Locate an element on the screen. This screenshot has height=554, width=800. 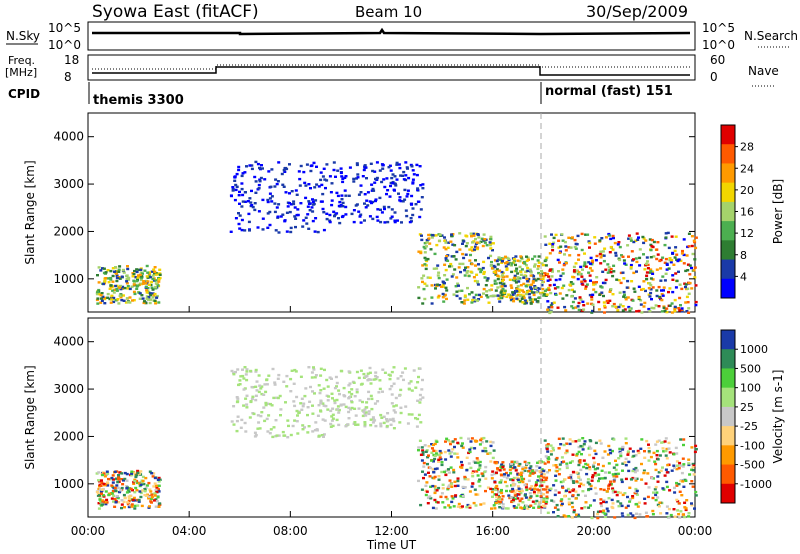
velocity-colorbar-segment is located at coordinates (728, 397).